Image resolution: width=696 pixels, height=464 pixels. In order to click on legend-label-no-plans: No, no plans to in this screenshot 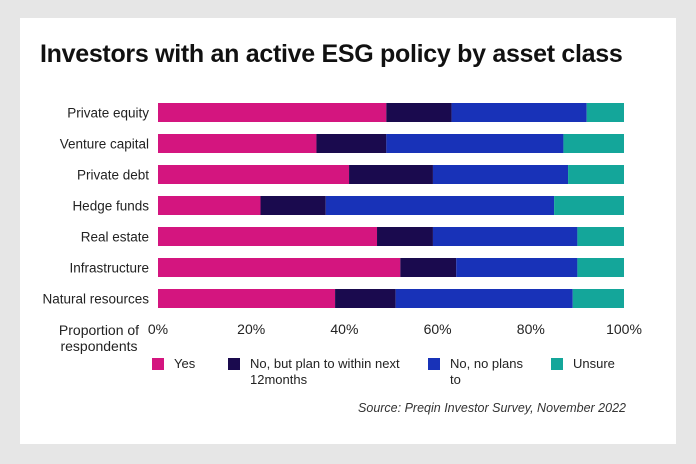, I will do `click(486, 371)`.